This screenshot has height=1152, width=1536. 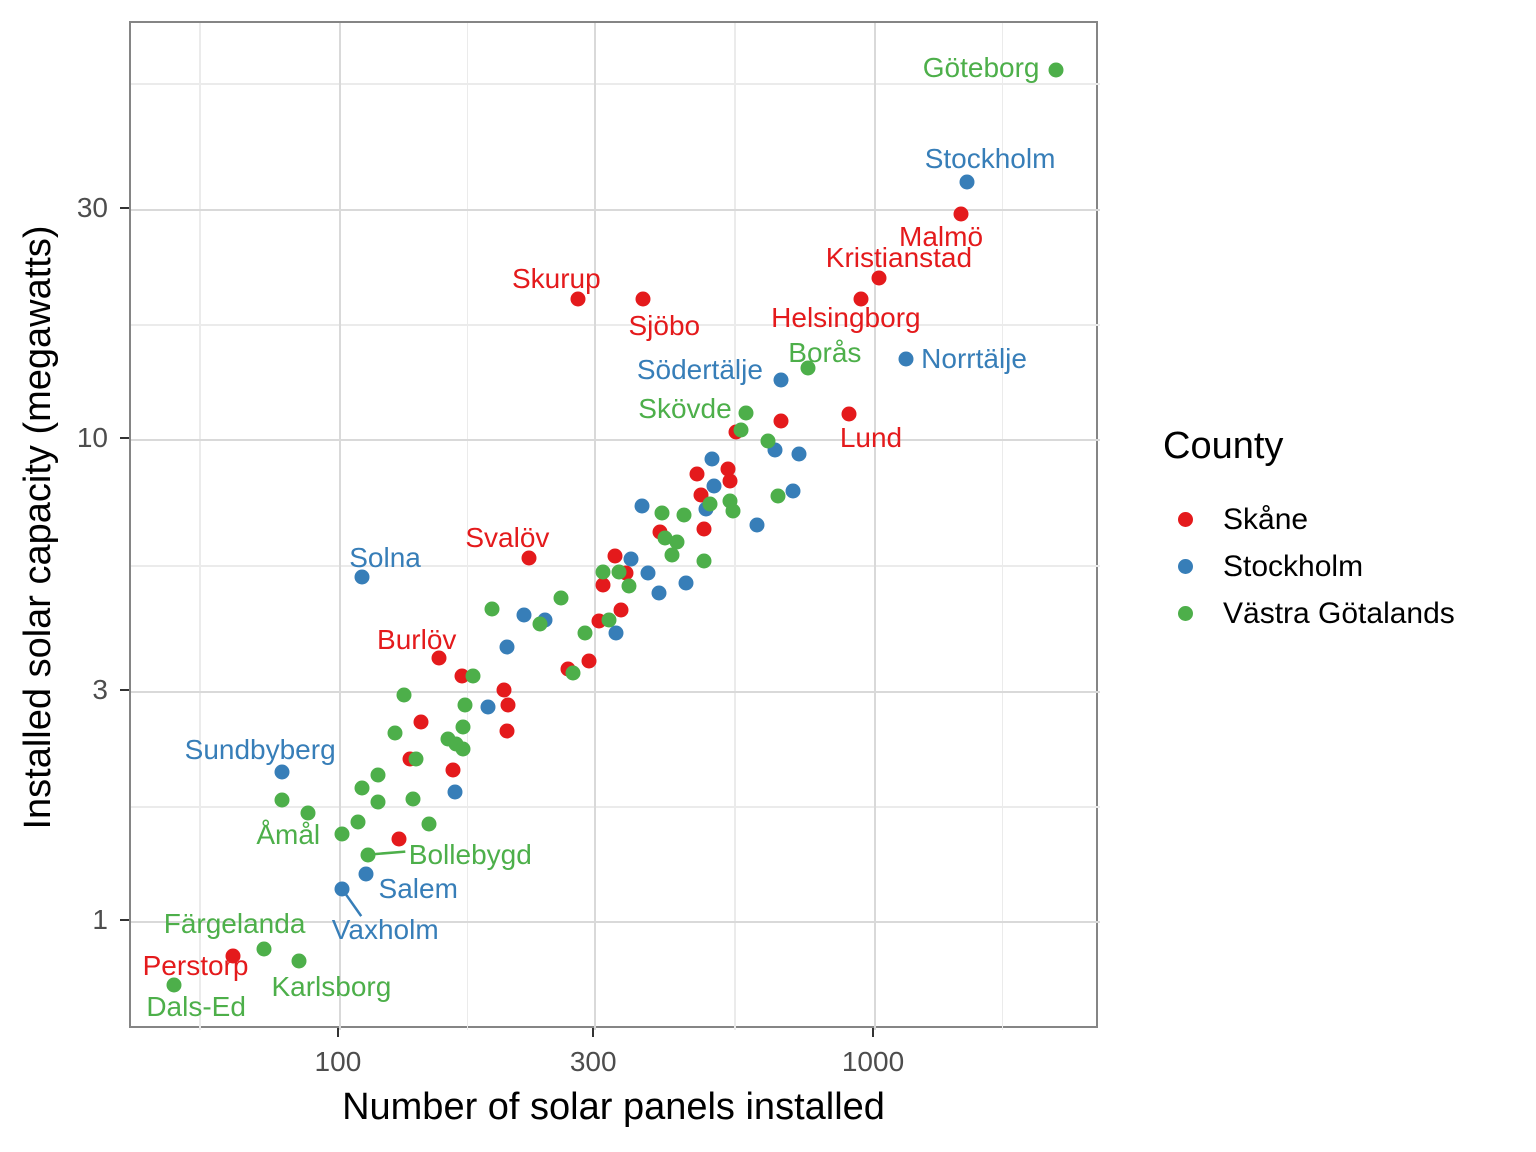 What do you see at coordinates (1309, 519) in the screenshot?
I see `legend-item-skåne: Skåne` at bounding box center [1309, 519].